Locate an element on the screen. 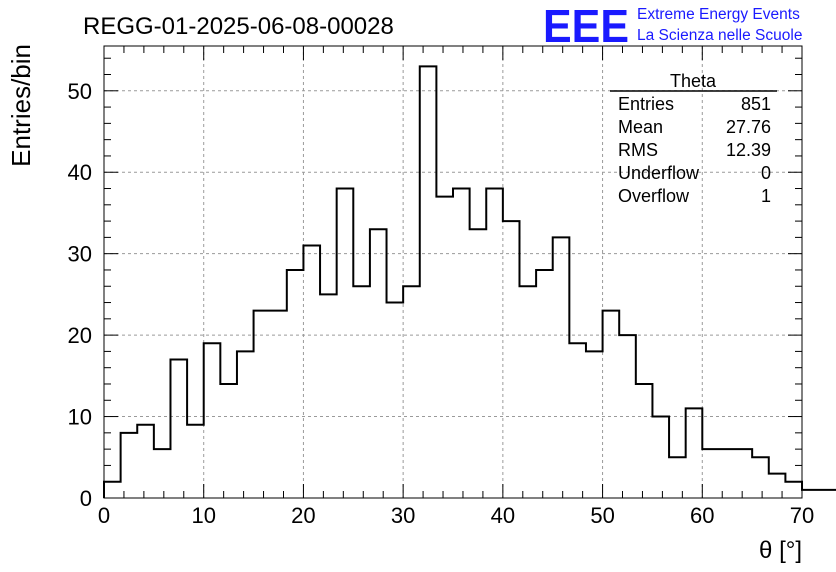 This screenshot has height=572, width=836. stats-row-value: 1 is located at coordinates (766, 196).